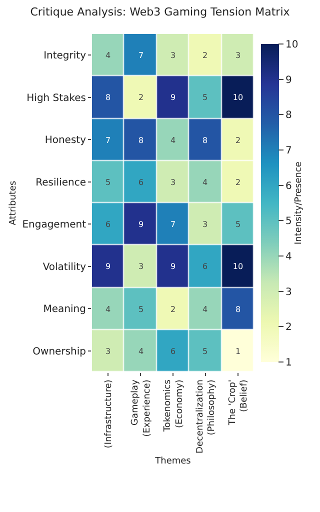  What do you see at coordinates (174, 406) in the screenshot?
I see `x-tick-label: Tokenomics (Economy)` at bounding box center [174, 406].